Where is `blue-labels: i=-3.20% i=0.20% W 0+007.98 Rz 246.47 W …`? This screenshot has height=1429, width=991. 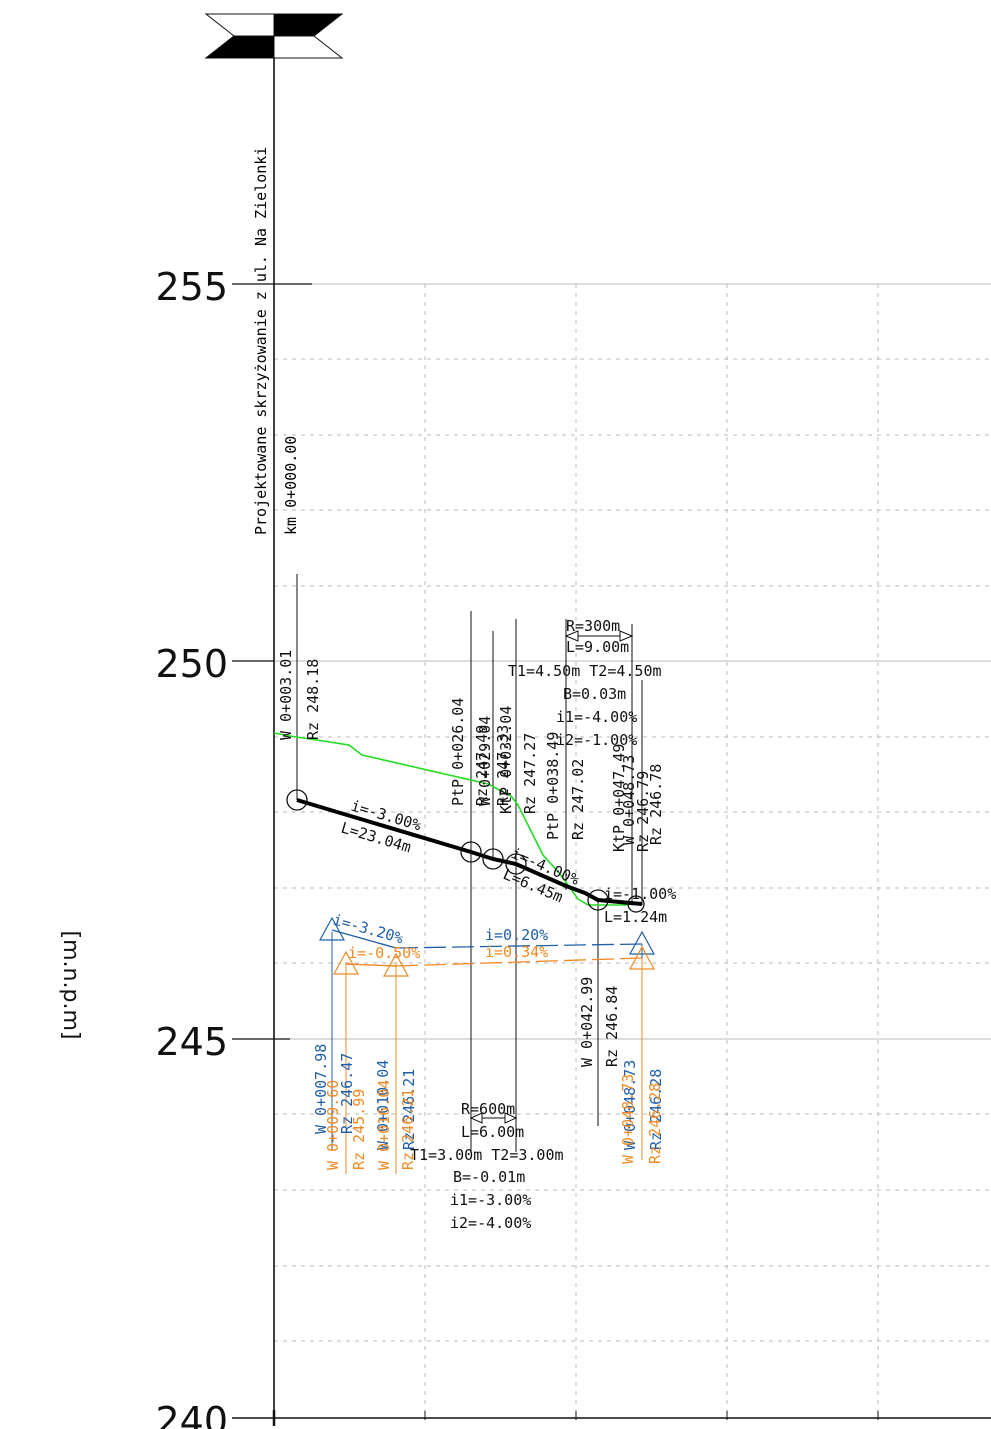 blue-labels: i=-3.20% i=0.20% W 0+007.98 Rz 246.47 W … is located at coordinates (488, 1030).